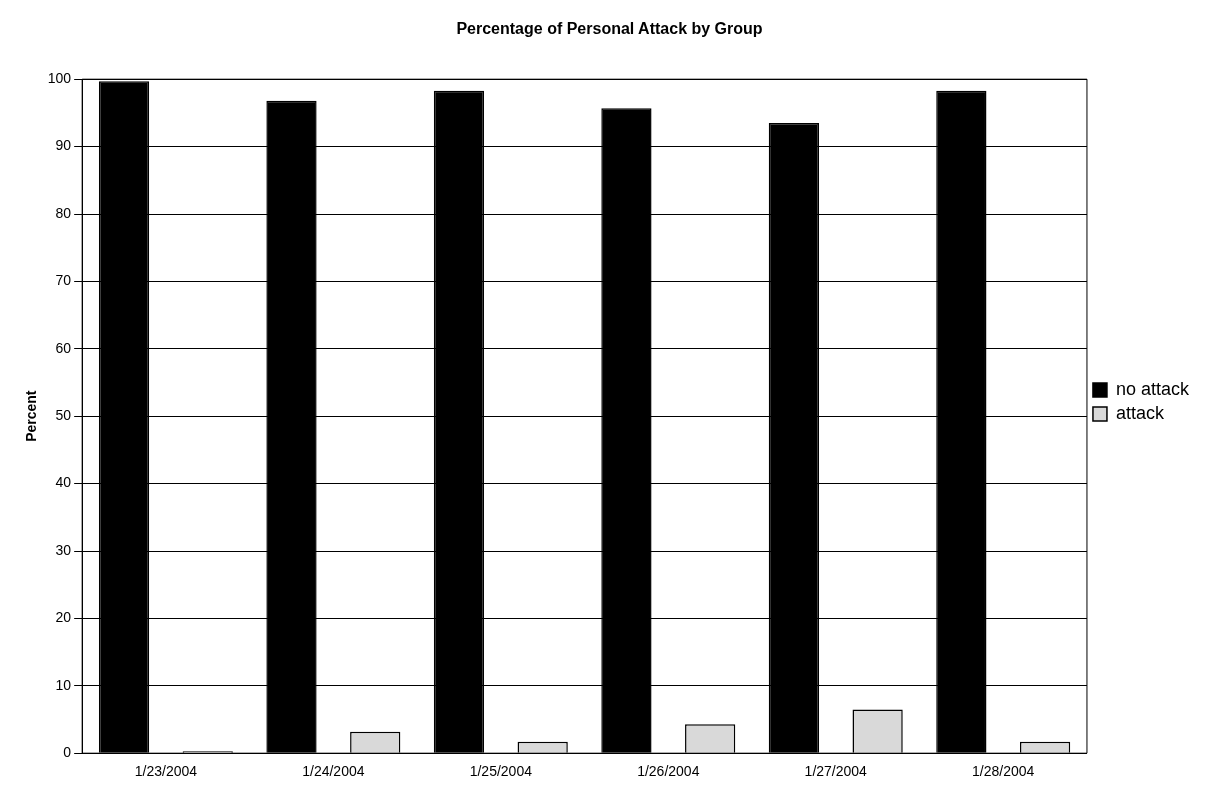 Image resolution: width=1219 pixels, height=804 pixels. I want to click on y-tick-label: 40, so click(63, 482).